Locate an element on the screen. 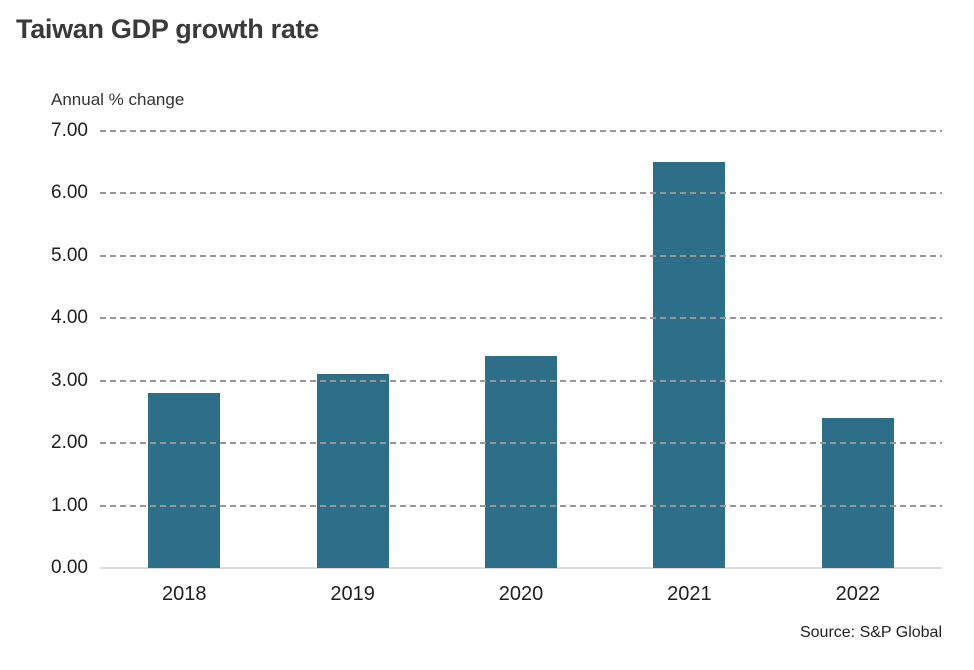 This screenshot has width=974, height=670. x-tick-label: 2022 is located at coordinates (858, 594).